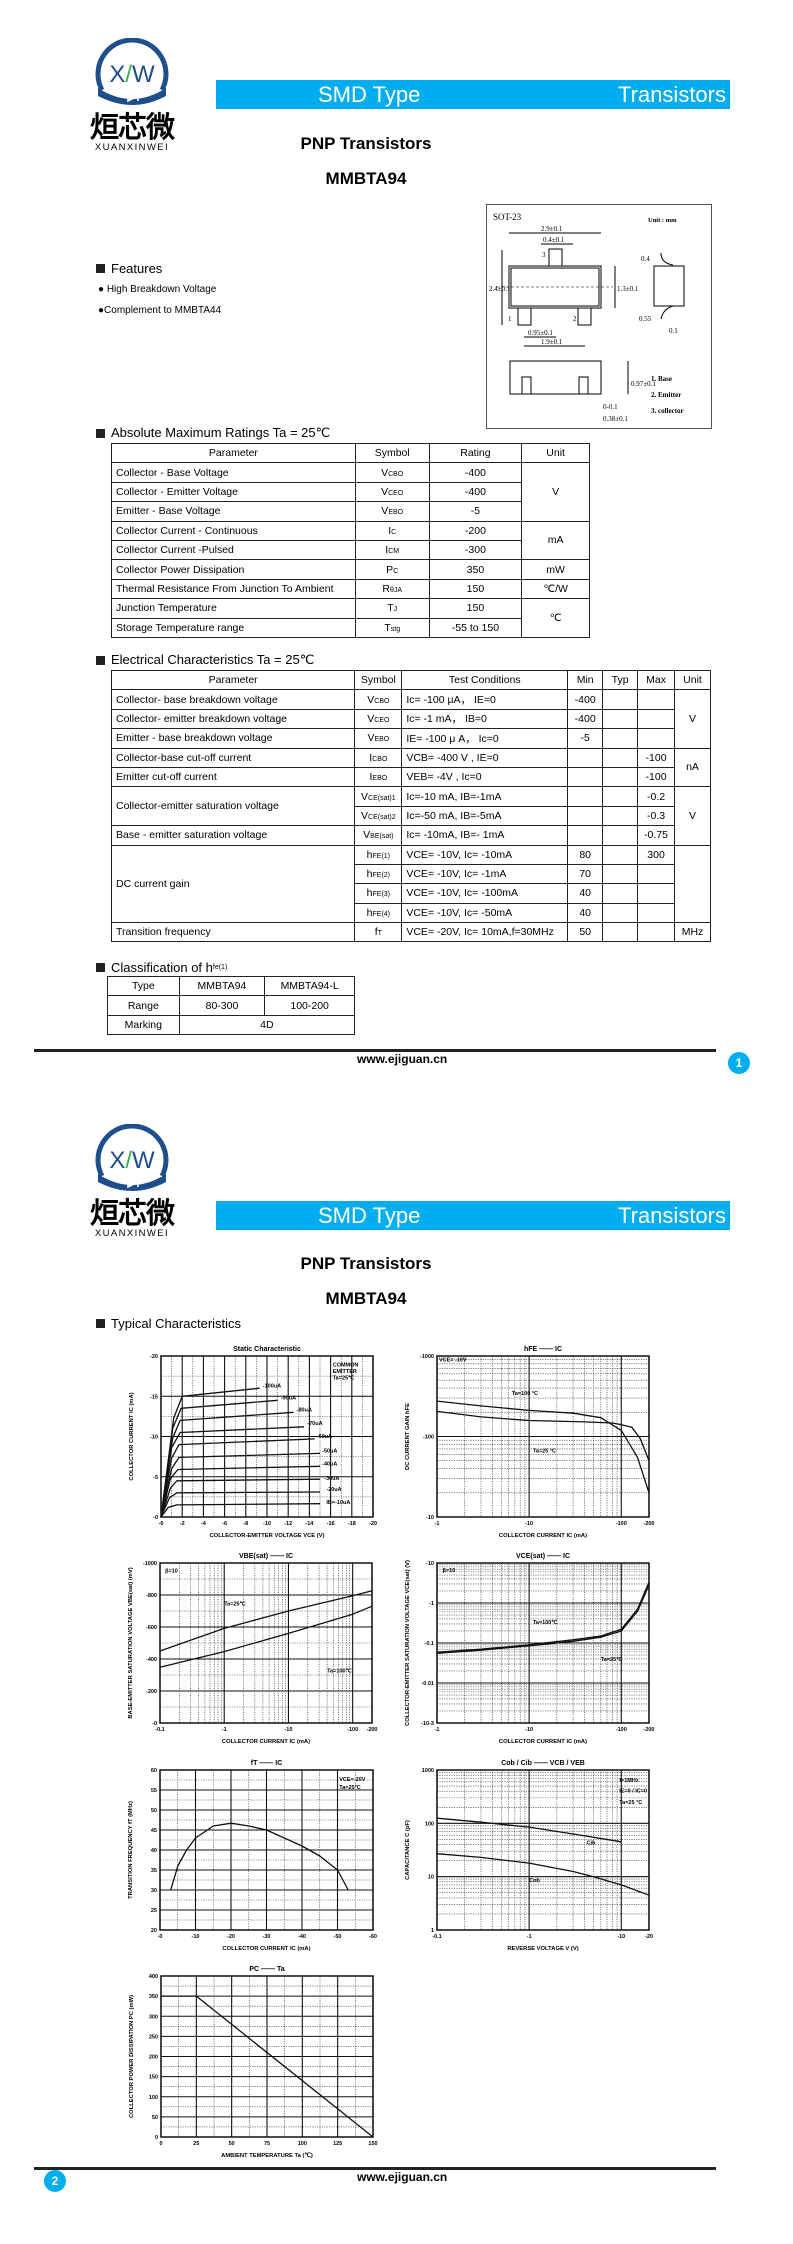 The height and width of the screenshot is (2244, 793). What do you see at coordinates (585, 680) in the screenshot?
I see `table-header-cell: Min` at bounding box center [585, 680].